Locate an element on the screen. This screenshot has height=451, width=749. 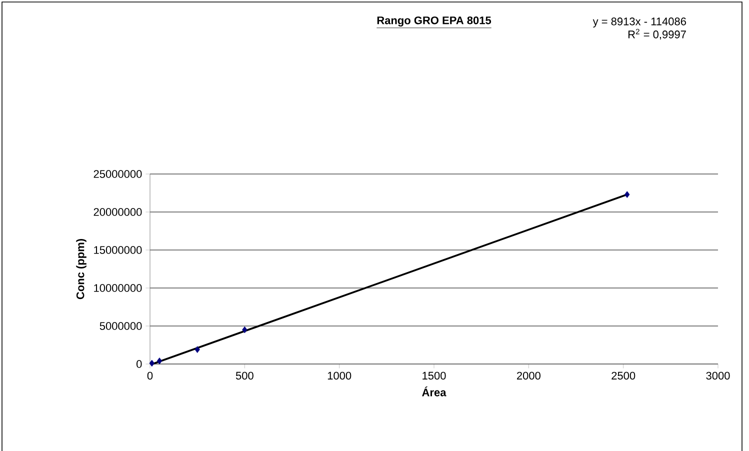
x-tick-label: 2500 is located at coordinates (624, 376).